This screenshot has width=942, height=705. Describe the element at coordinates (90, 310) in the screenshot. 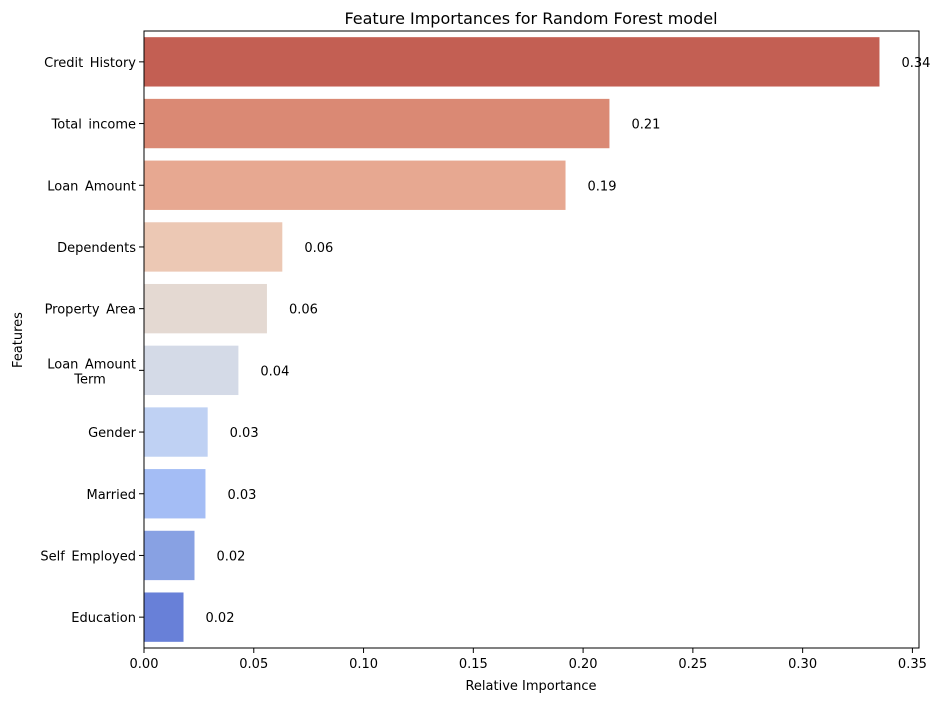

I see `y-tick-label: Property Area` at that location.